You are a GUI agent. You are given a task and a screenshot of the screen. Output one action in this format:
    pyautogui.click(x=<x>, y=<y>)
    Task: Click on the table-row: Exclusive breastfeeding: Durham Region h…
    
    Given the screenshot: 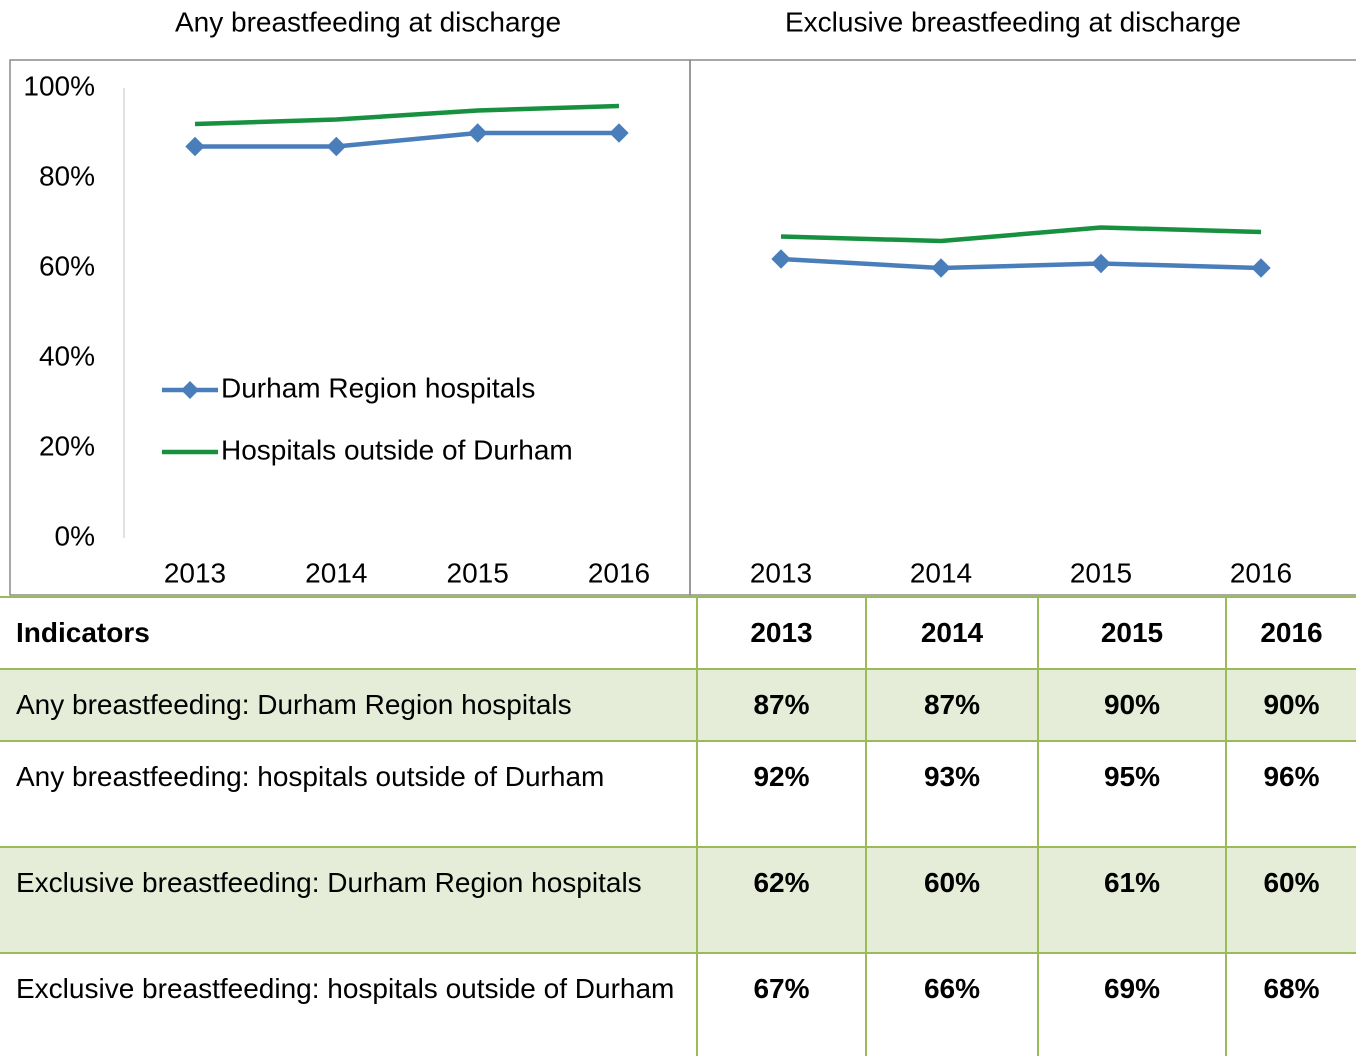 What is the action you would take?
    pyautogui.click(x=678, y=900)
    